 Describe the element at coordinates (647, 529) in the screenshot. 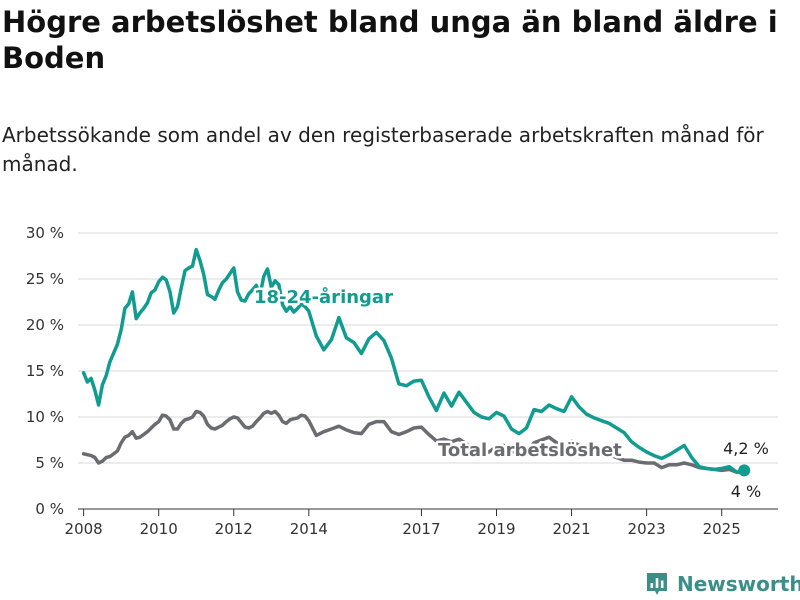

I see `x-tick-label: 2023` at that location.